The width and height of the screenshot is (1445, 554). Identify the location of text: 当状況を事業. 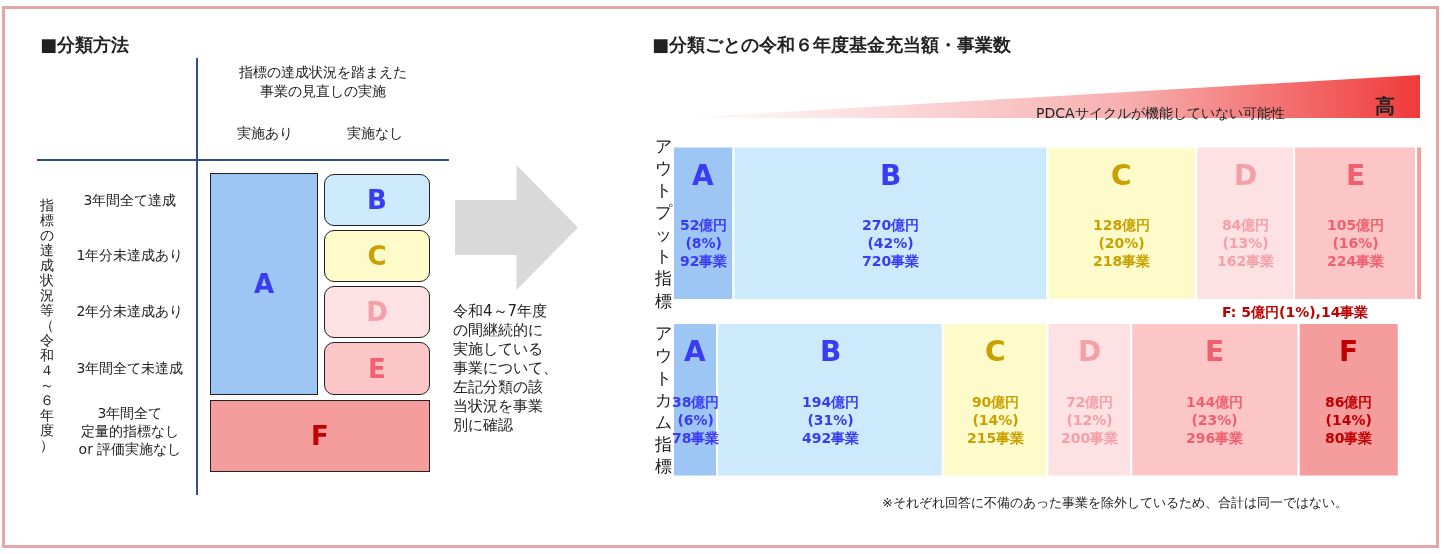
(498, 407).